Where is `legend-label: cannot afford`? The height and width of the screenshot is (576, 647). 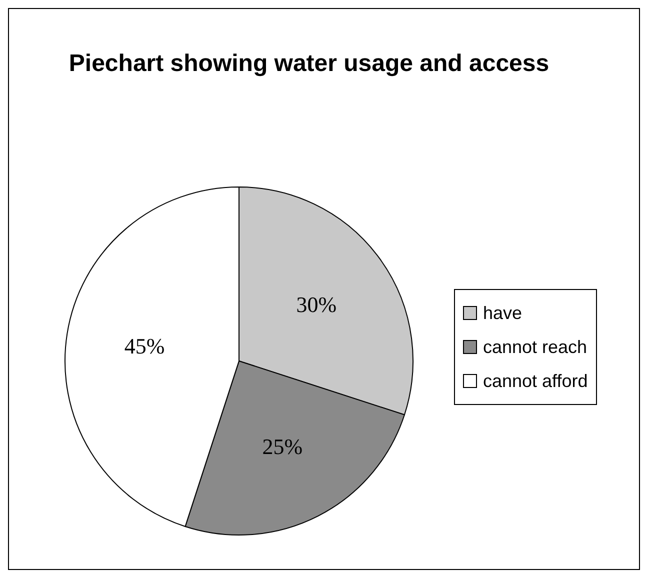
legend-label: cannot afford is located at coordinates (535, 381).